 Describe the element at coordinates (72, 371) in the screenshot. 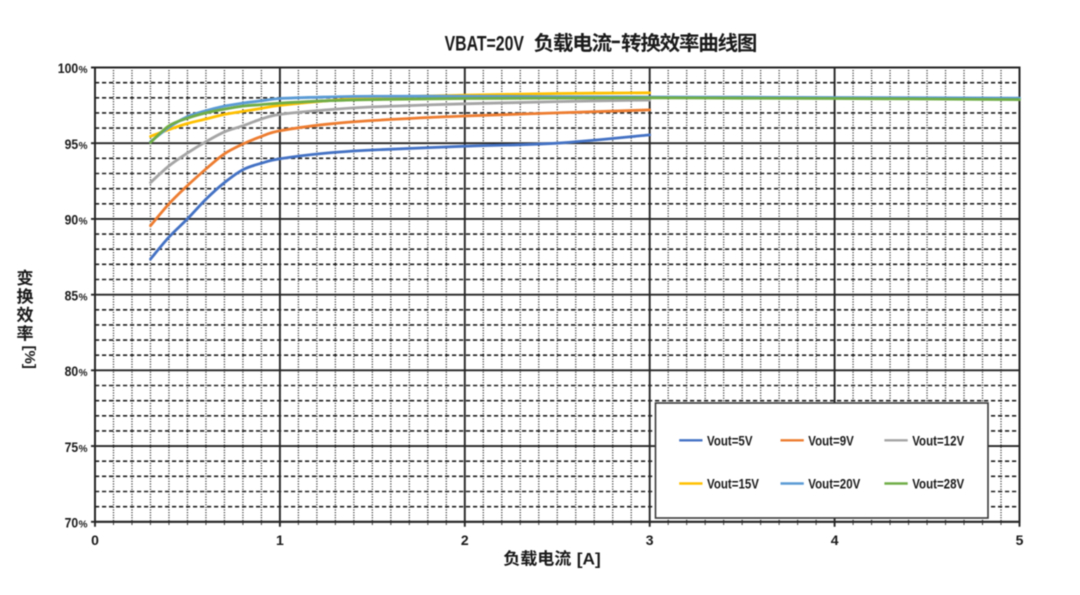

I see `svg-text: 80` at that location.